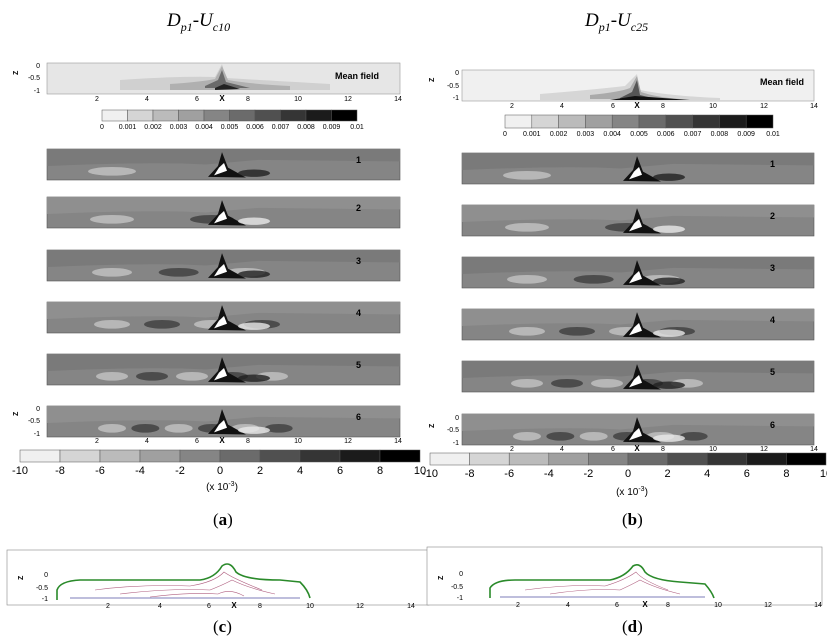  What do you see at coordinates (45, 599) in the screenshot?
I see `z-tick: -1` at bounding box center [45, 599].